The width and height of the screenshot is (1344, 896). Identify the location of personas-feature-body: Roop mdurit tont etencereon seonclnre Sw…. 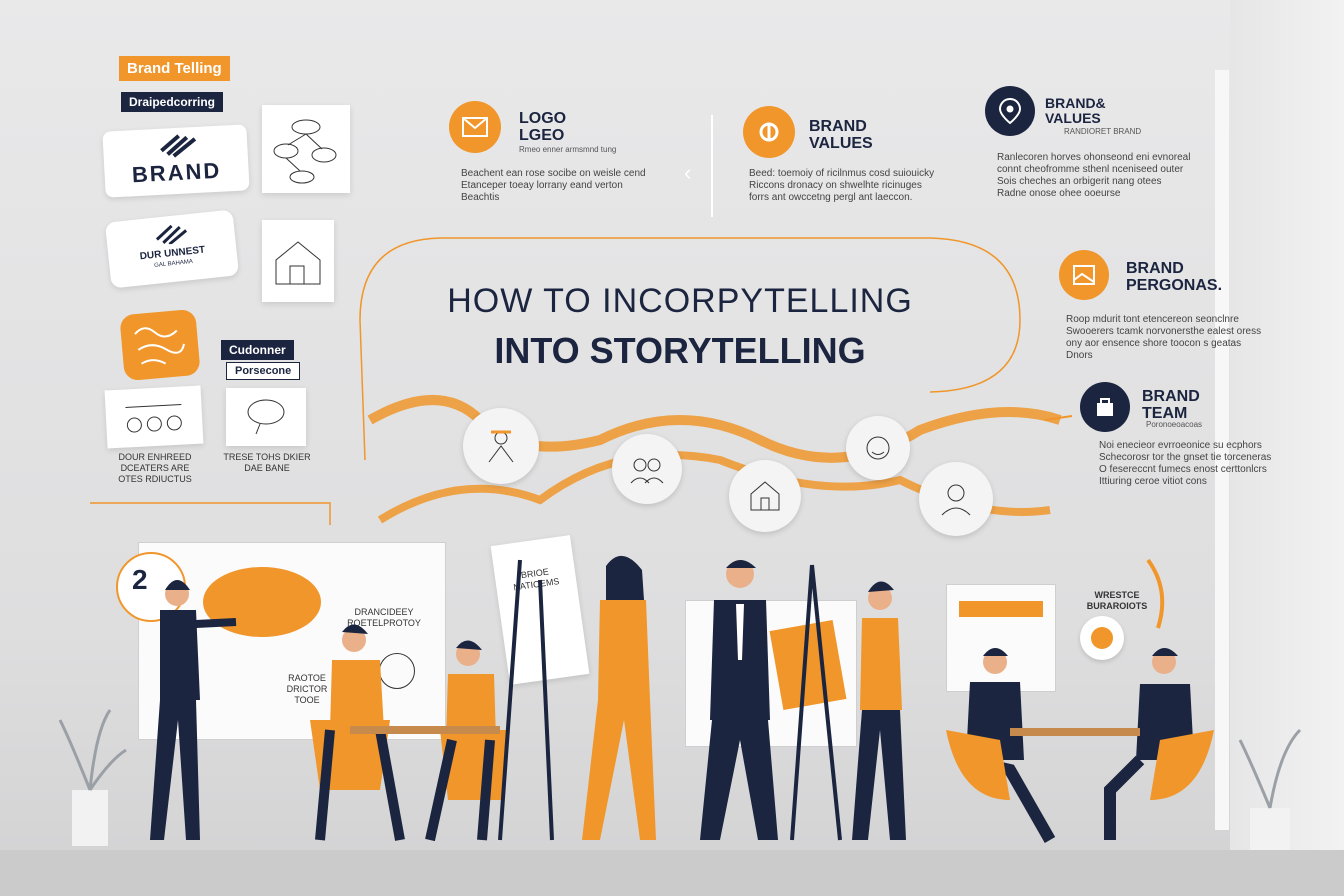
(1164, 337).